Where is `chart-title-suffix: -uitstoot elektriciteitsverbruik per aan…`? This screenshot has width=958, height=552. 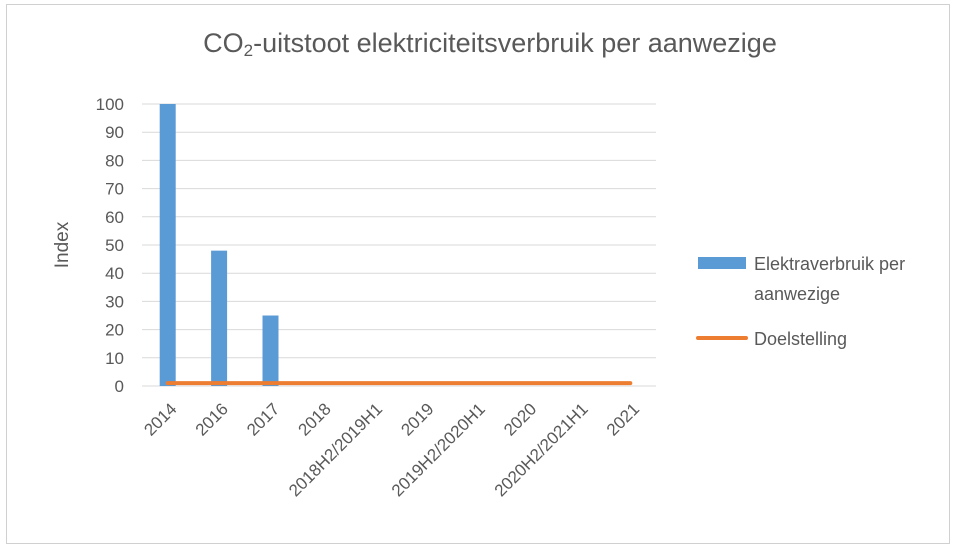
chart-title-suffix: -uitstoot elektriciteitsverbruik per aan… is located at coordinates (515, 43).